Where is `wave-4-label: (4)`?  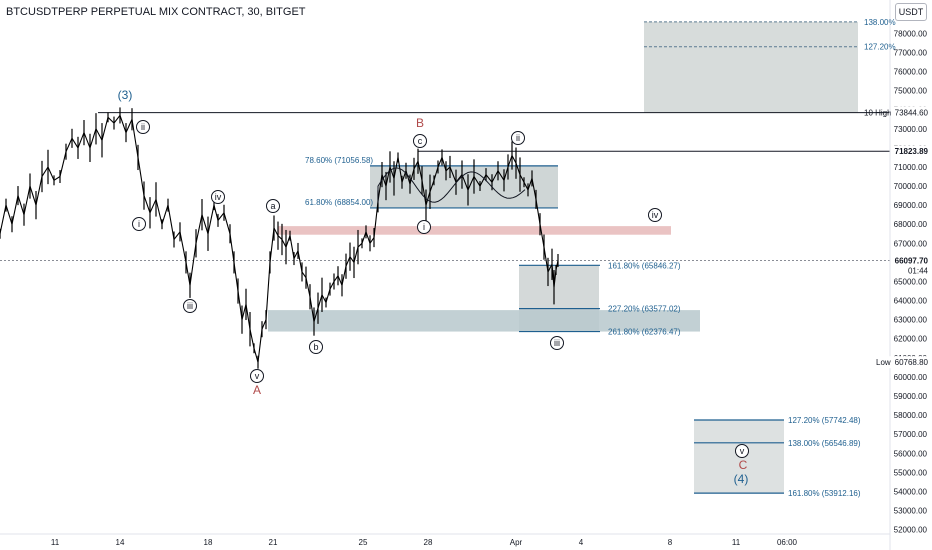 wave-4-label: (4) is located at coordinates (741, 479).